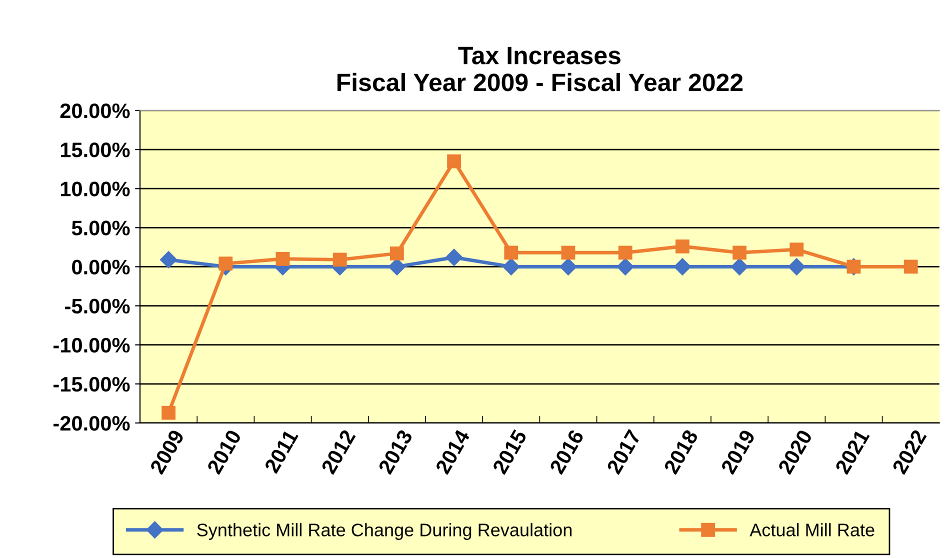 The height and width of the screenshot is (558, 946). What do you see at coordinates (95, 150) in the screenshot?
I see `y-tick-label: 15.00%` at bounding box center [95, 150].